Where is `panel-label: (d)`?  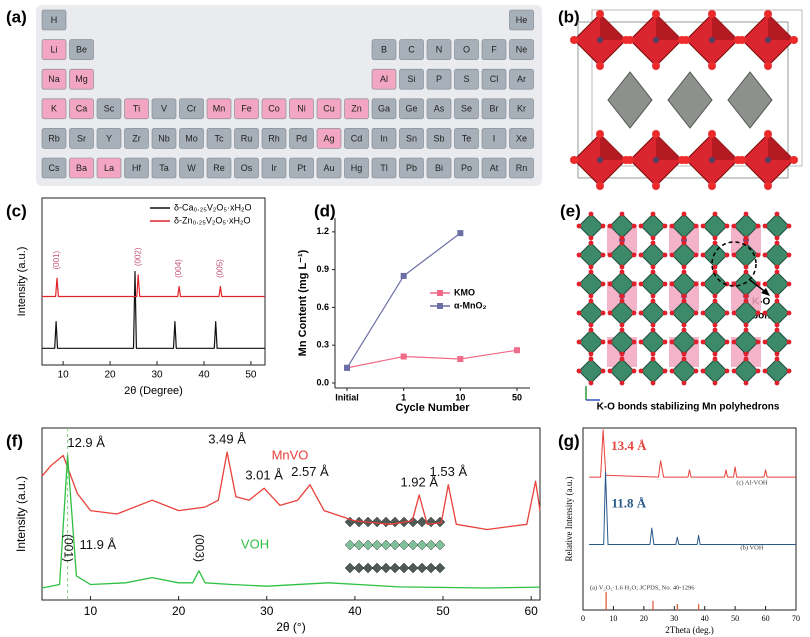
panel-label: (d) is located at coordinates (325, 210).